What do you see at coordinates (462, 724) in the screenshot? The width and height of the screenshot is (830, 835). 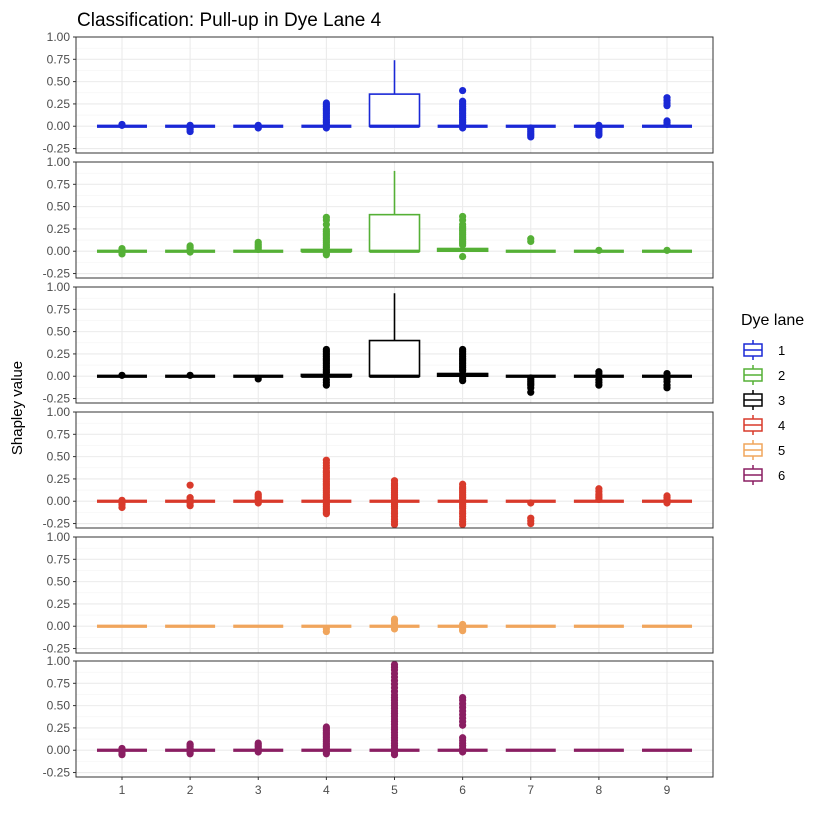 I see `box-lane-6-x6` at bounding box center [462, 724].